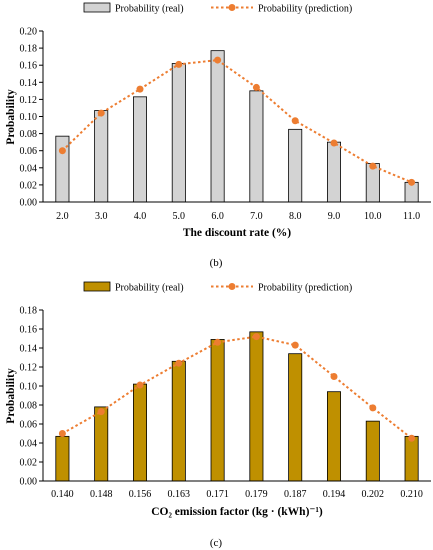  I want to click on bar-real-0.179, so click(256, 406).